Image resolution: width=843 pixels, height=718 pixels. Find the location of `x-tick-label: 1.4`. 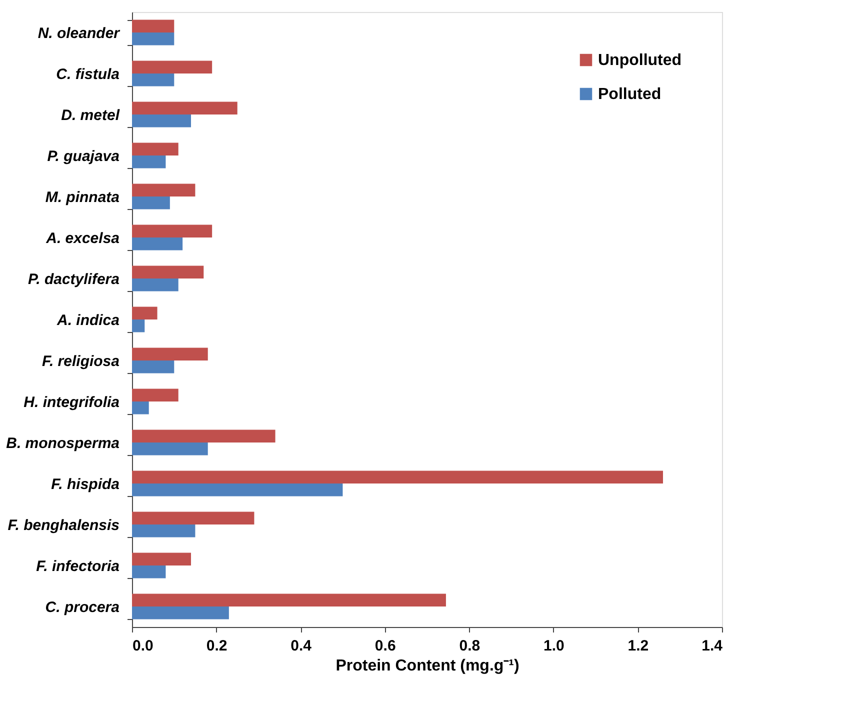

x-tick-label: 1.4 is located at coordinates (713, 646).